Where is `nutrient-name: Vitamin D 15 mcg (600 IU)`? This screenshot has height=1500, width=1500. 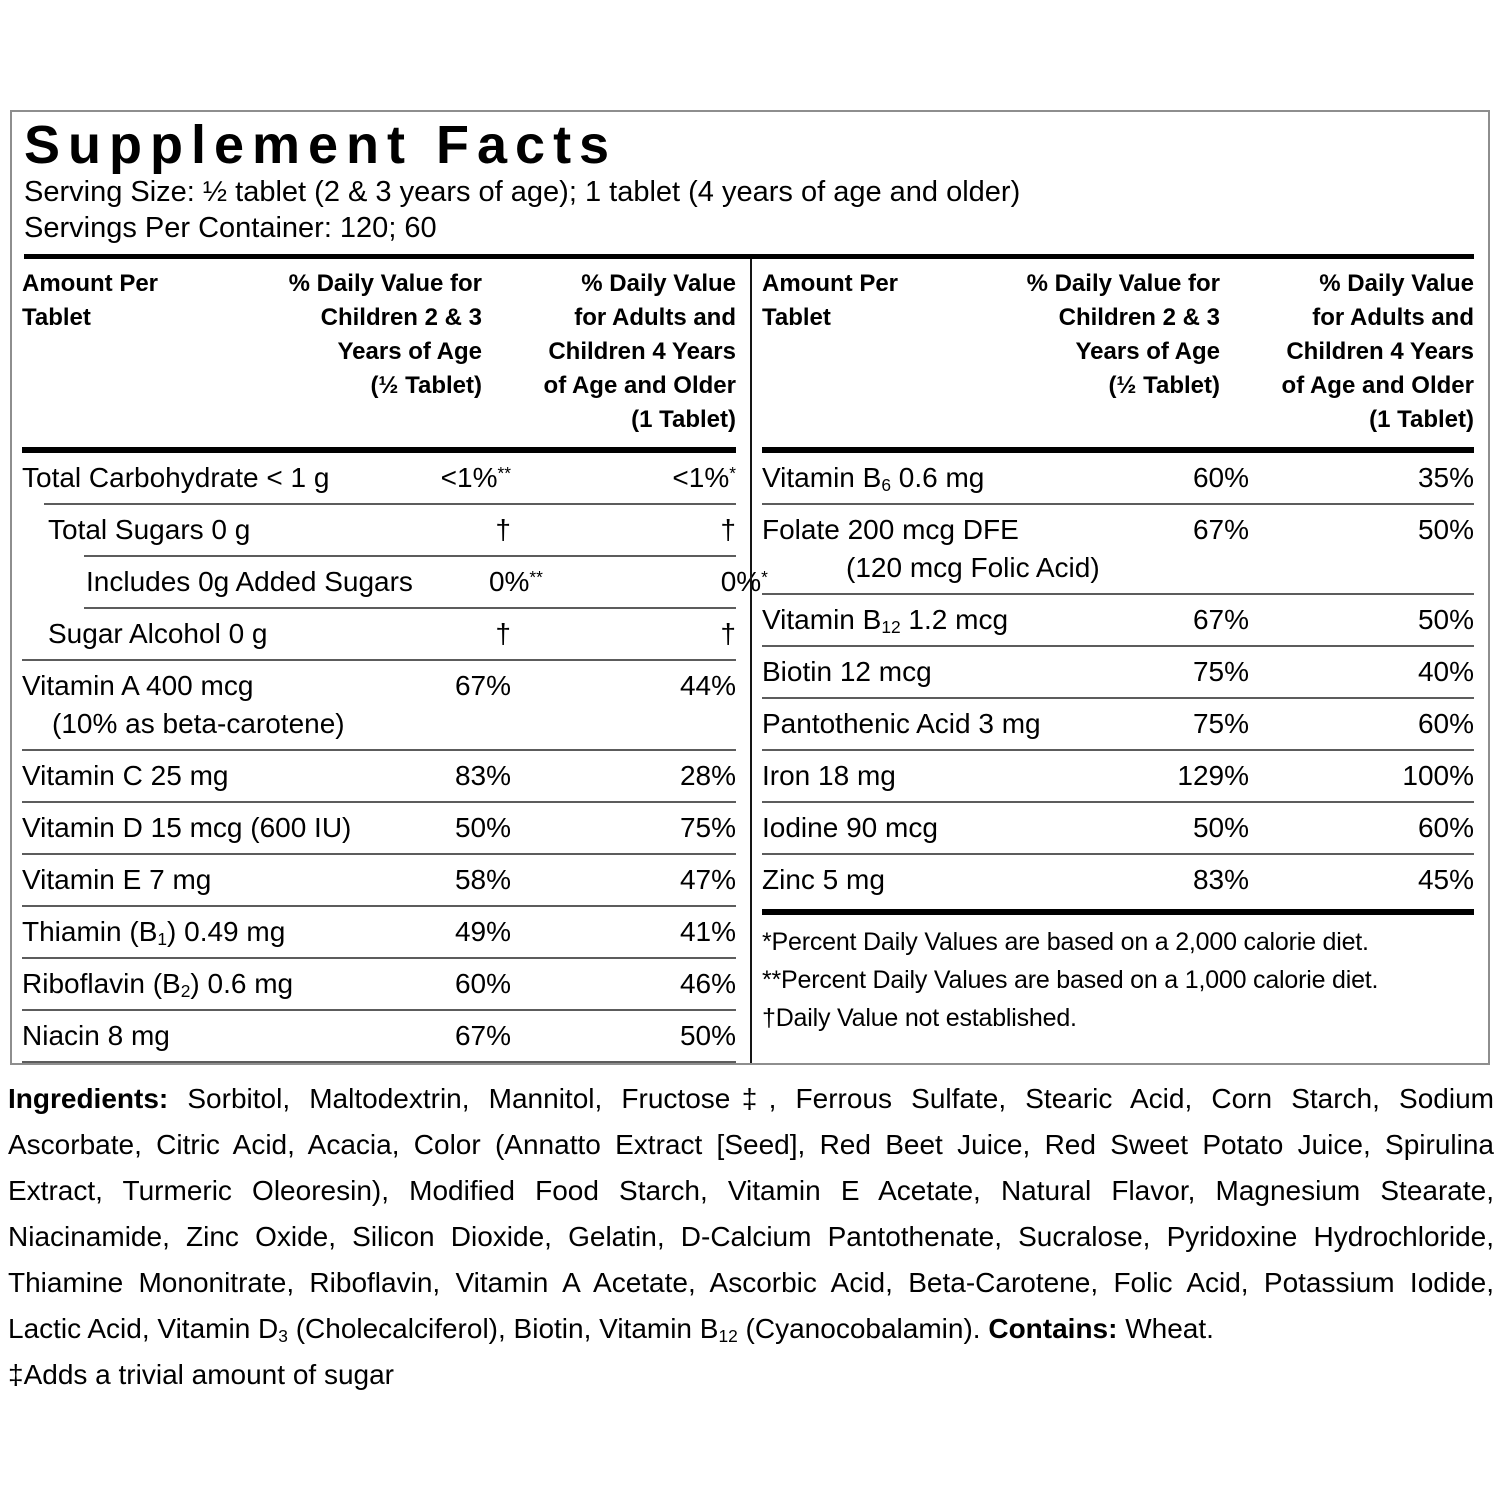 nutrient-name: Vitamin D 15 mcg (600 IU) is located at coordinates (187, 827).